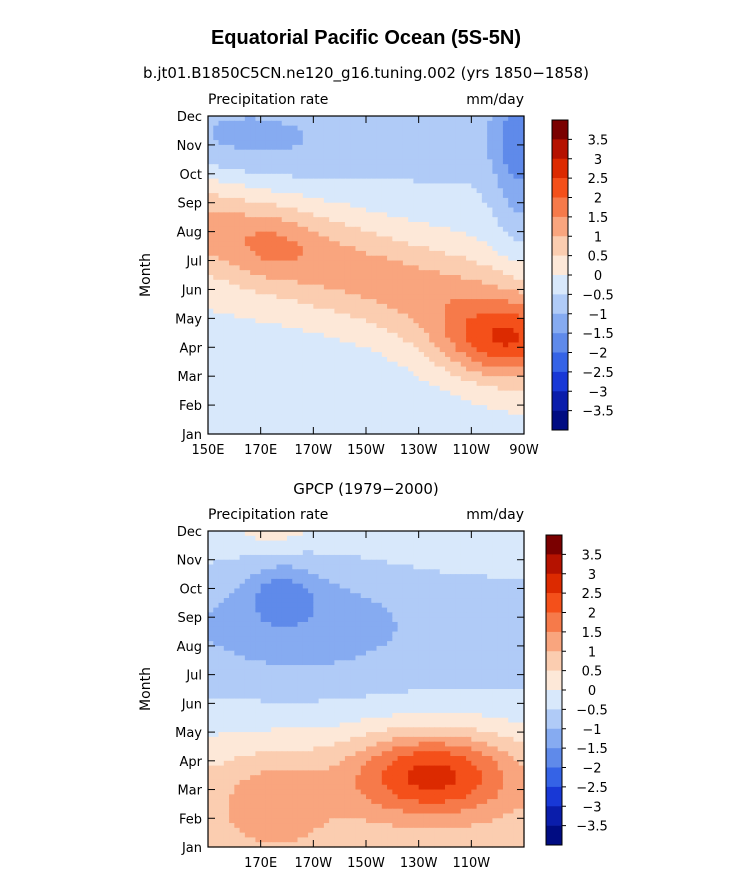 This screenshot has width=733, height=883. Describe the element at coordinates (189, 647) in the screenshot. I see `y-tick-label: Aug` at that location.